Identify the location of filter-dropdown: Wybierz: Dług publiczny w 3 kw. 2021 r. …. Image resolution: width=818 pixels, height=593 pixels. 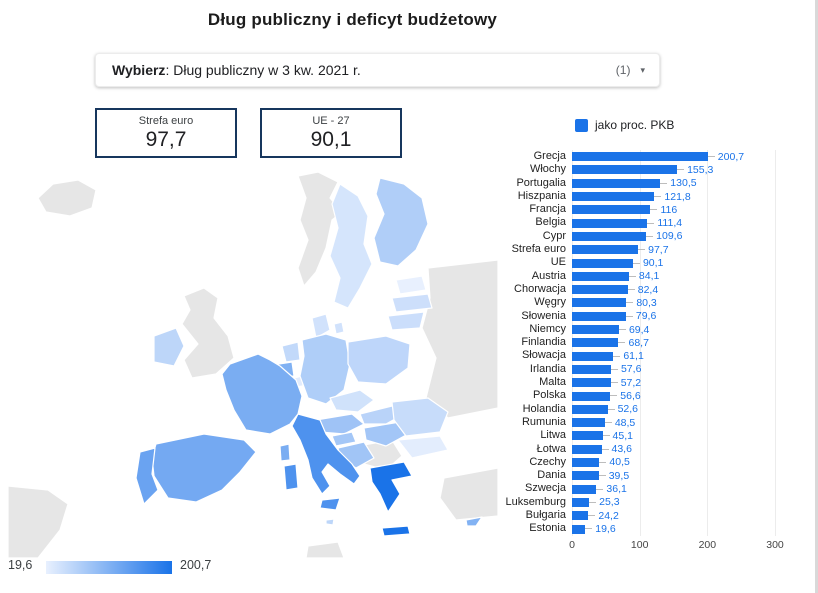
(377, 70).